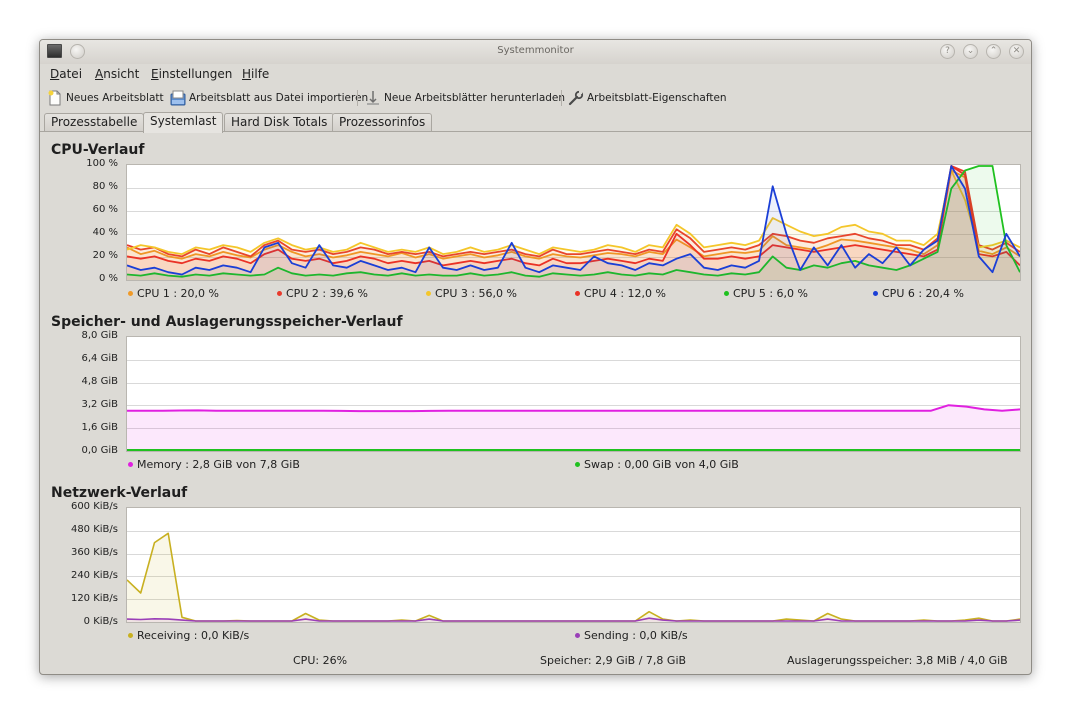 This screenshot has height=714, width=1071. Describe the element at coordinates (535, 74) in the screenshot. I see `menu-bar: Datei Ansicht Einstellungen Hilfe` at that location.